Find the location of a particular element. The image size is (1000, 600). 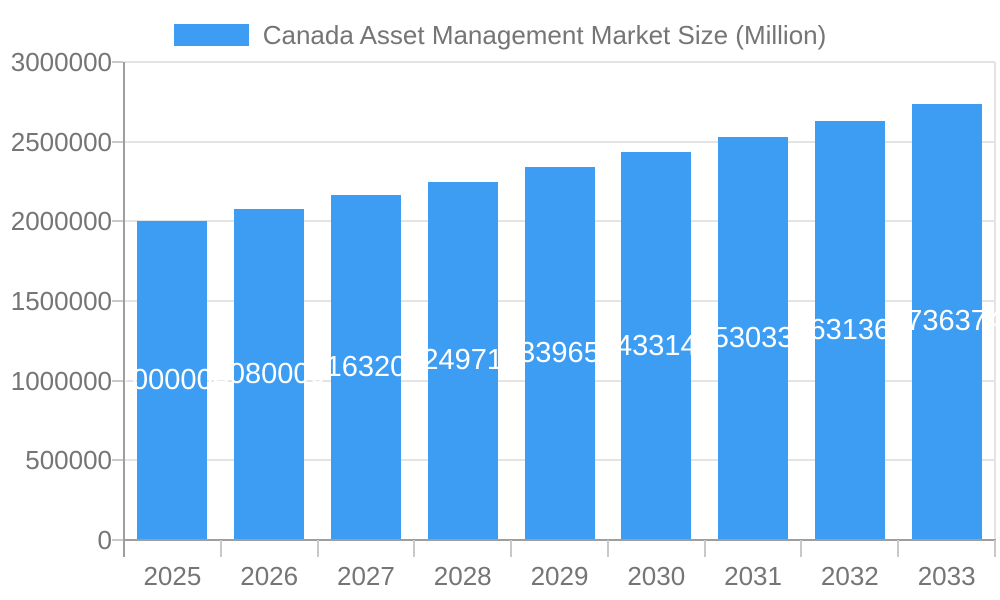

x-axis-tick-label: 2028 is located at coordinates (462, 576).